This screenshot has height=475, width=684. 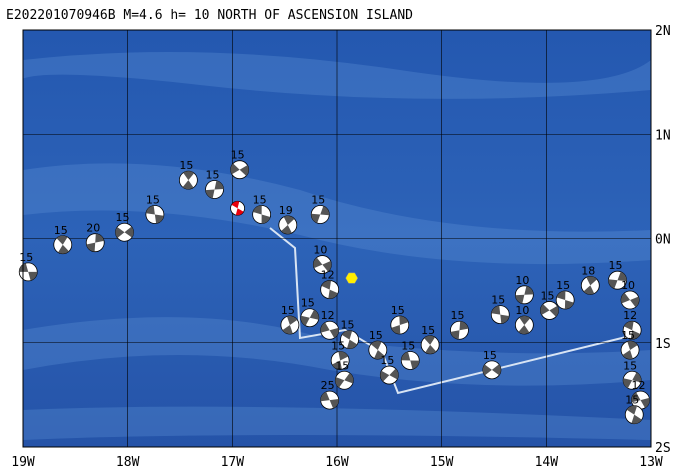 I want to click on lon-label: 18W, so click(x=128, y=462).